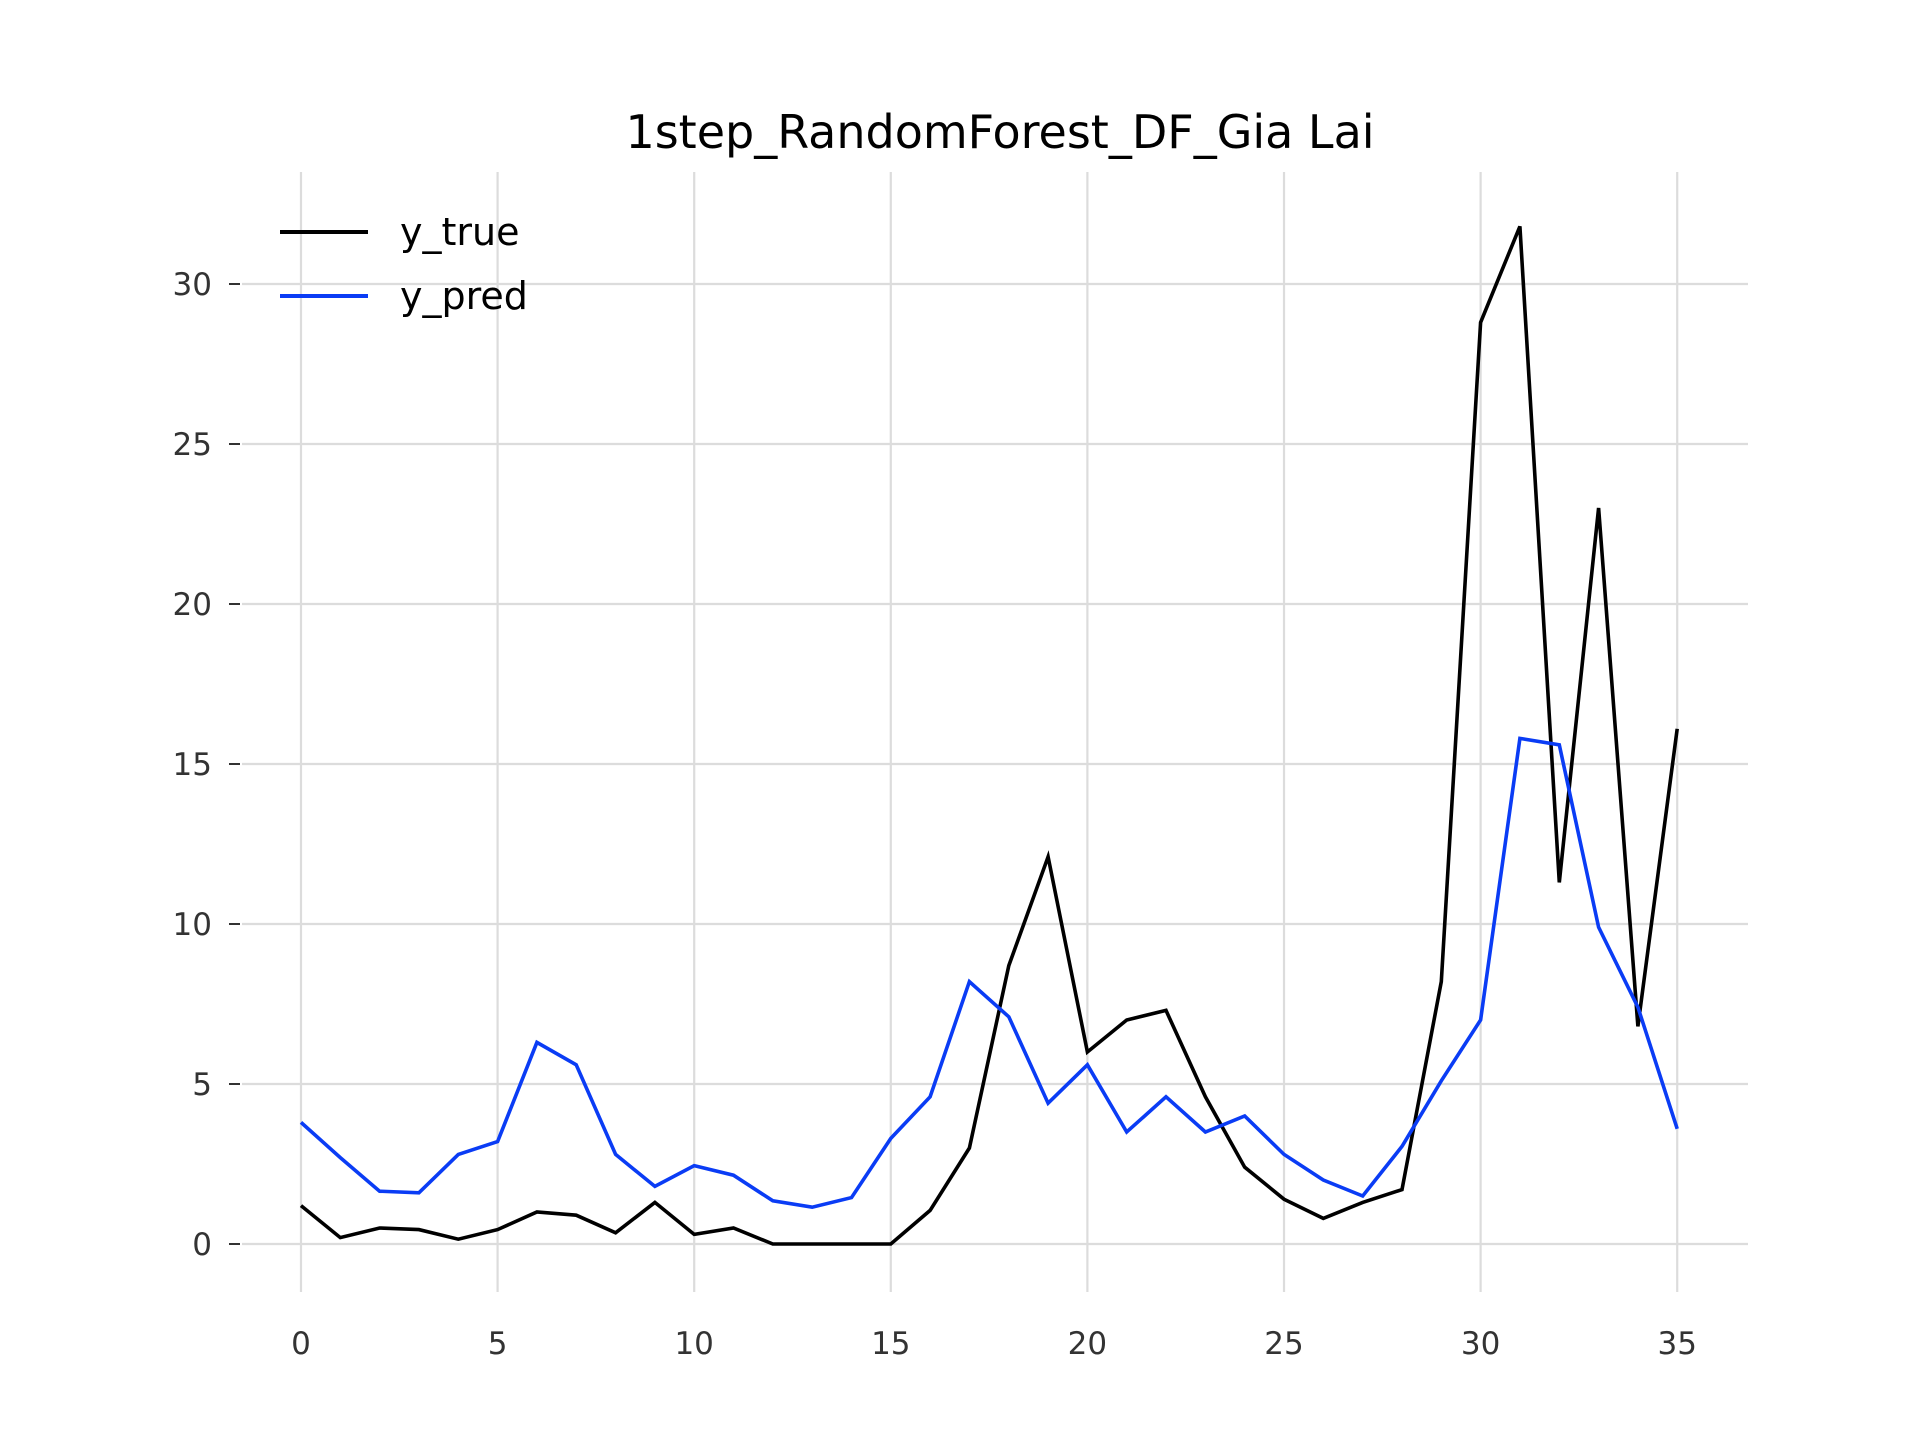  What do you see at coordinates (192, 445) in the screenshot?
I see `y-tick-label: 25` at bounding box center [192, 445].